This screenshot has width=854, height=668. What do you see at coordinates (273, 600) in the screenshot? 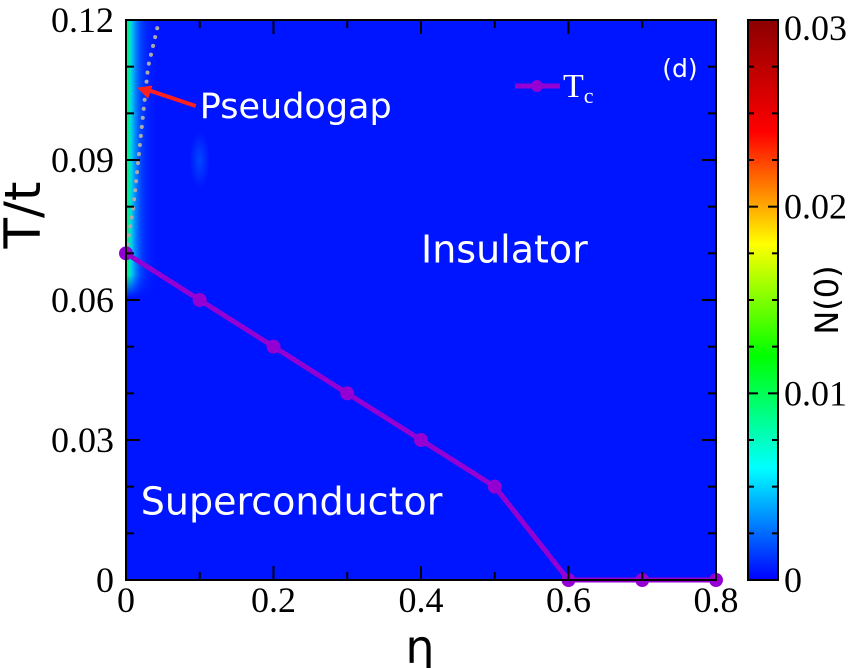
I see `x-tick-label: 0.2` at bounding box center [273, 600].